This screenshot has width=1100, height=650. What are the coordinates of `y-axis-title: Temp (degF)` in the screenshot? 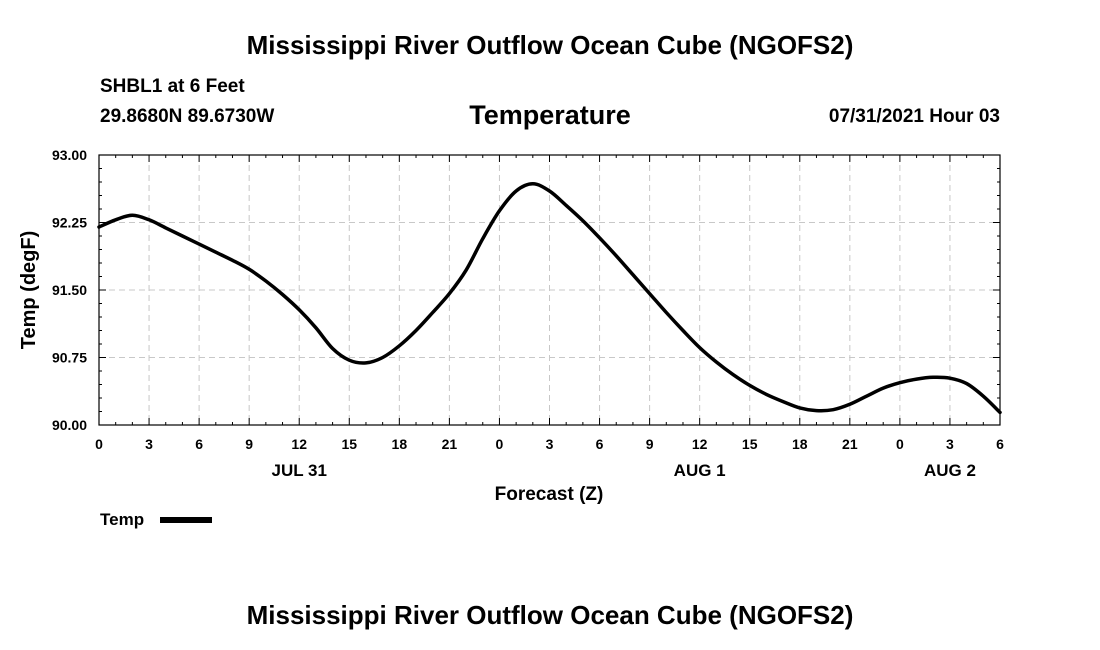 It's located at (29, 290).